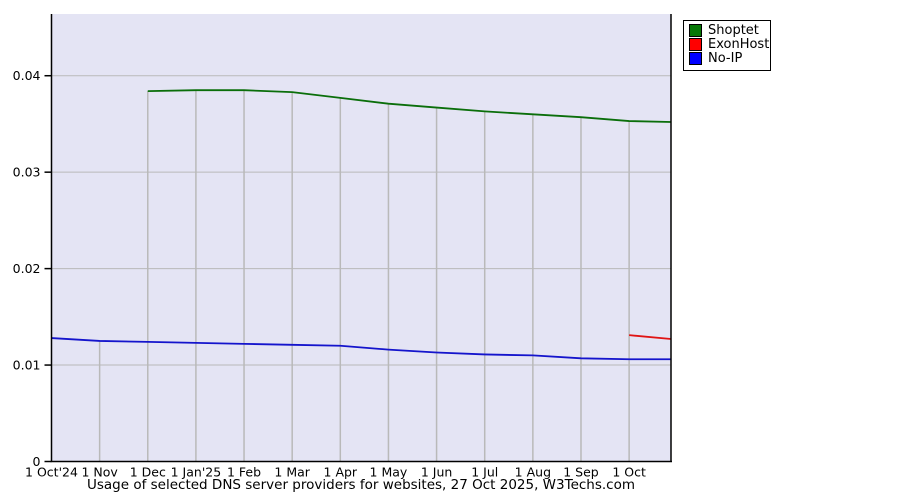 Image resolution: width=900 pixels, height=500 pixels. What do you see at coordinates (361, 349) in the screenshot?
I see `series-line-no-ip` at bounding box center [361, 349].